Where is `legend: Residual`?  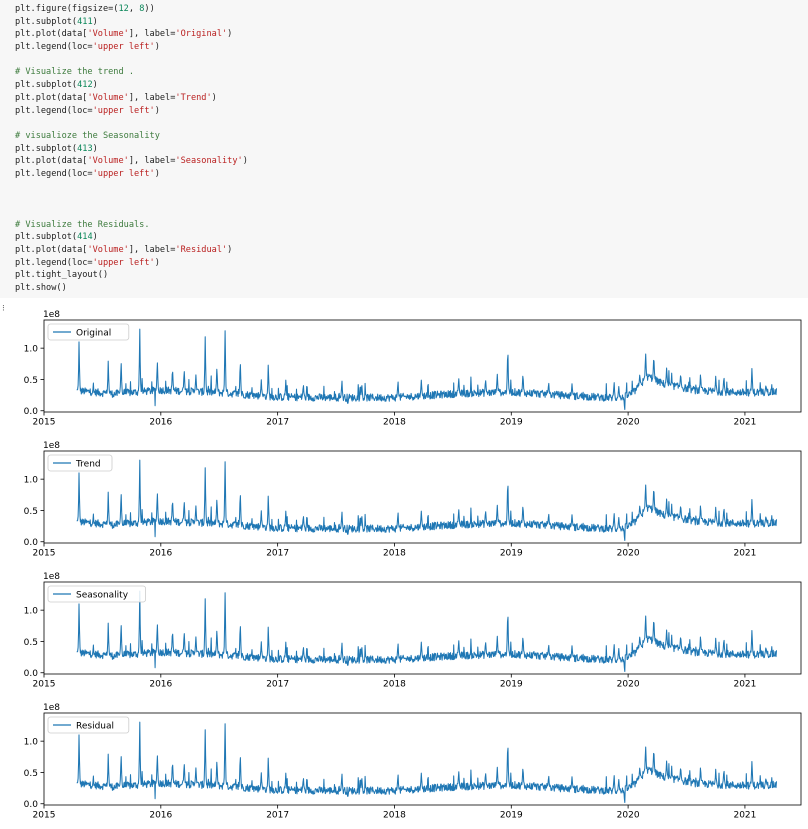
legend: Residual is located at coordinates (88, 725).